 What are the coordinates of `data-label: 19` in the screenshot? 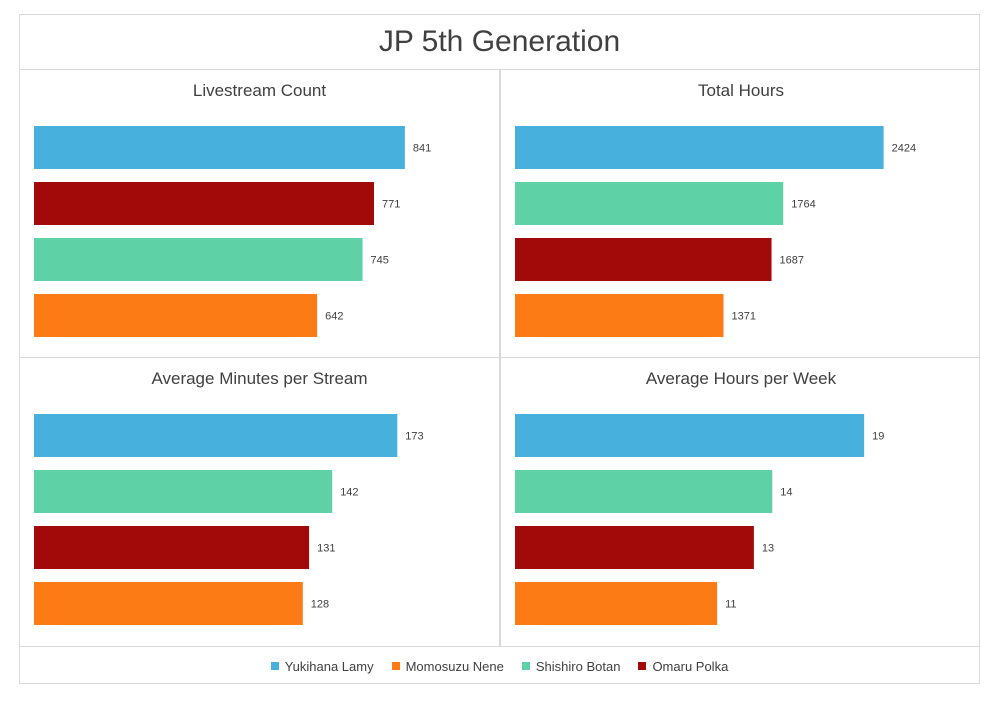 It's located at (878, 437).